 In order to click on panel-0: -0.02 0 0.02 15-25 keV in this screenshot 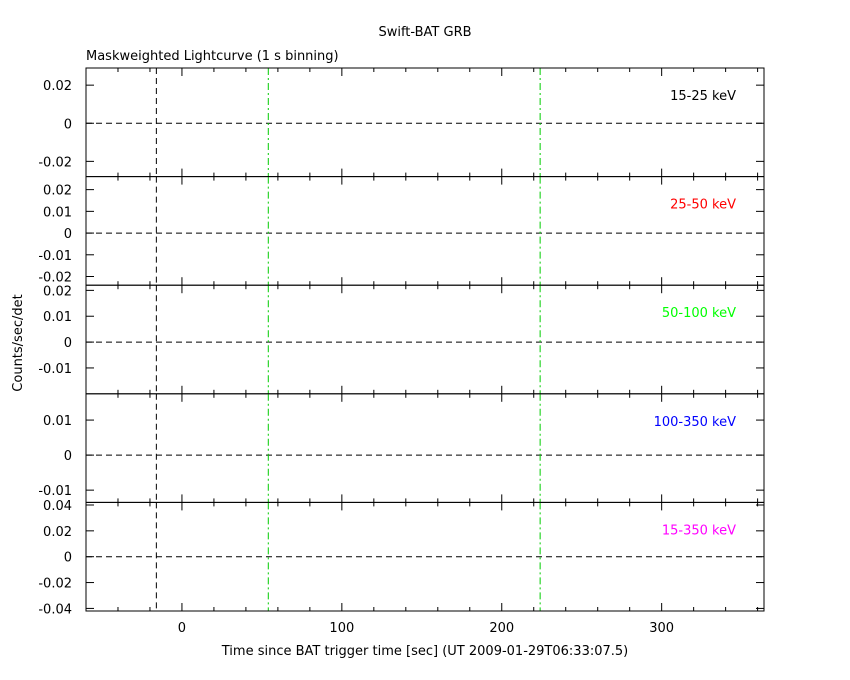, I will do `click(401, 122)`.